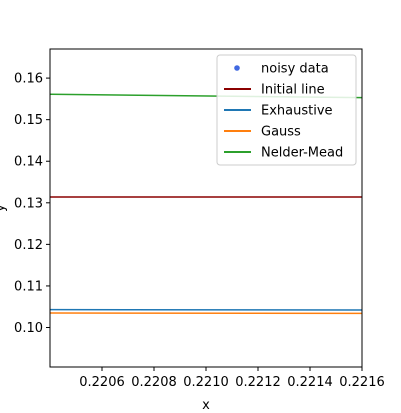 The image size is (401, 413). Describe the element at coordinates (28, 286) in the screenshot. I see `y-tick-label: 0.11` at that location.